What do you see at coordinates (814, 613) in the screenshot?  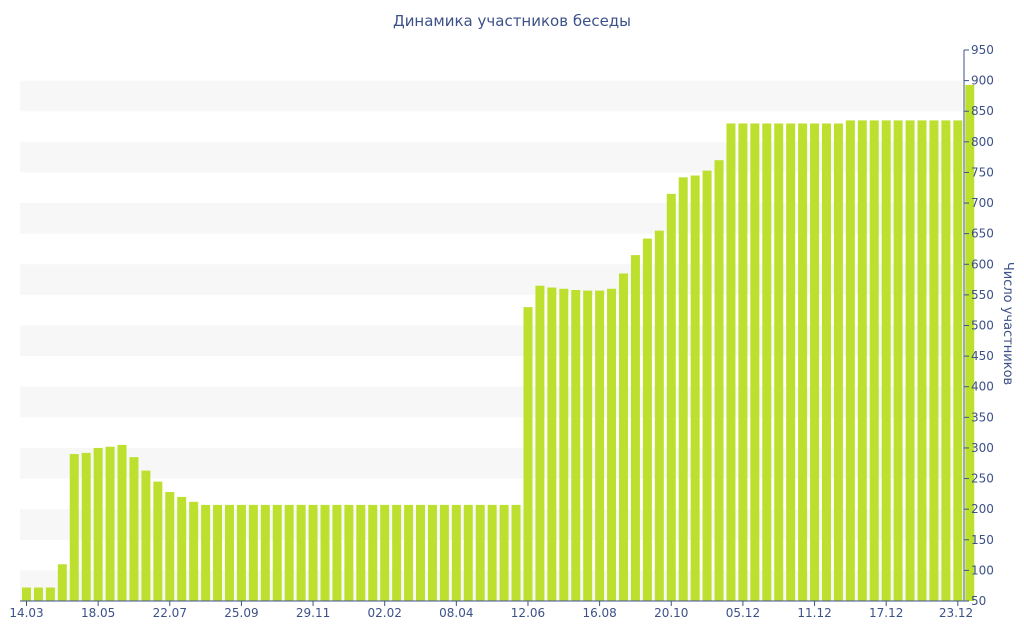 I see `x-tick-label: 11.12` at bounding box center [814, 613].